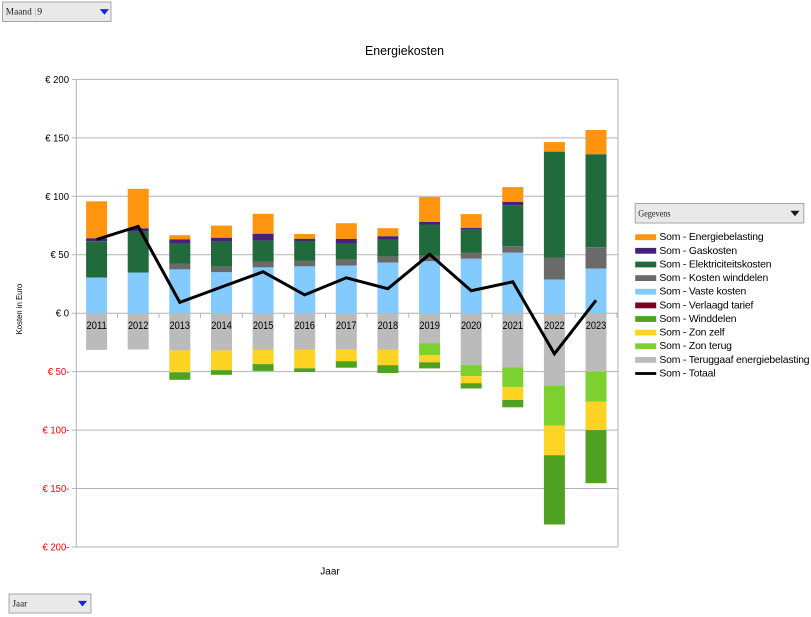 This screenshot has height=617, width=811. Describe the element at coordinates (429, 326) in the screenshot. I see `svg-text: 2019` at that location.